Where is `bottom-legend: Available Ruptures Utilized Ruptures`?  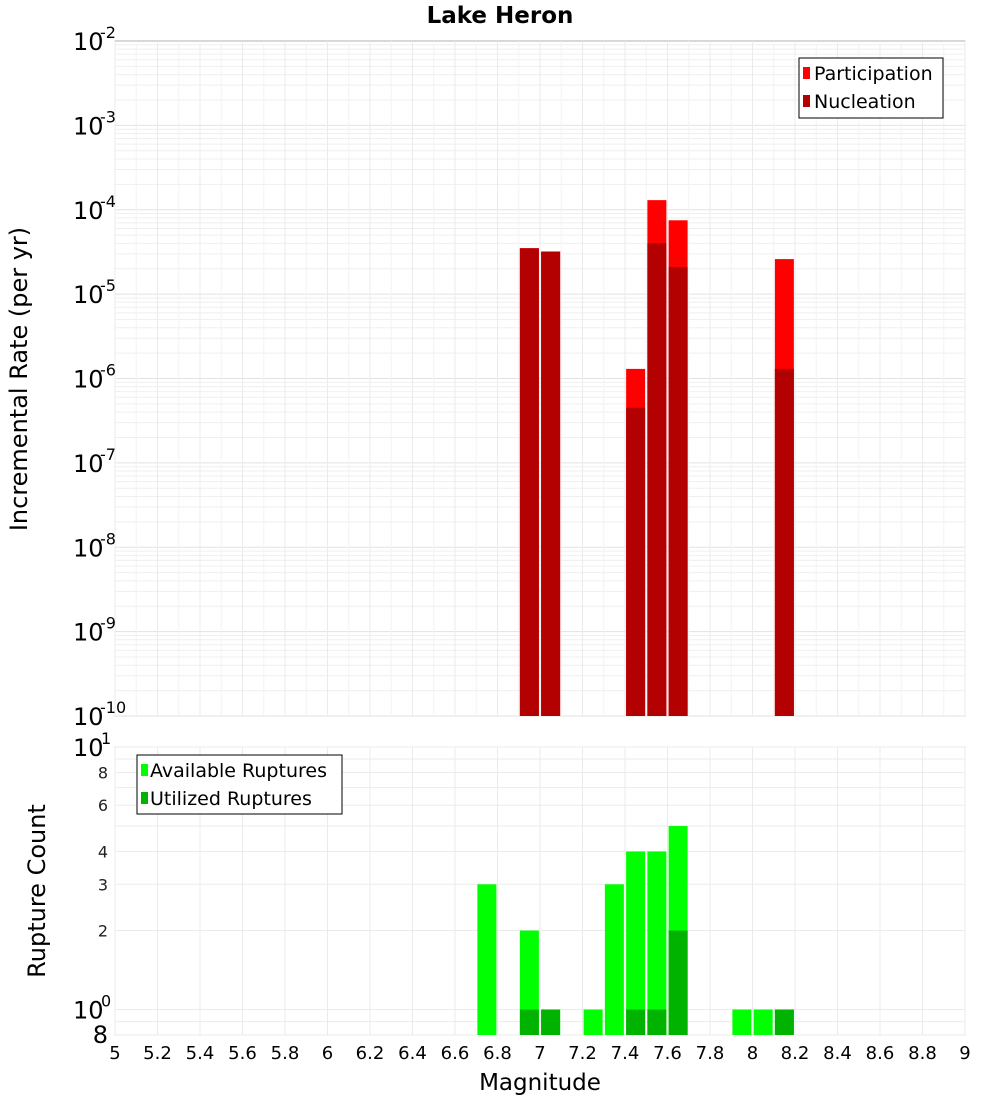 bottom-legend: Available Ruptures Utilized Ruptures is located at coordinates (239, 784).